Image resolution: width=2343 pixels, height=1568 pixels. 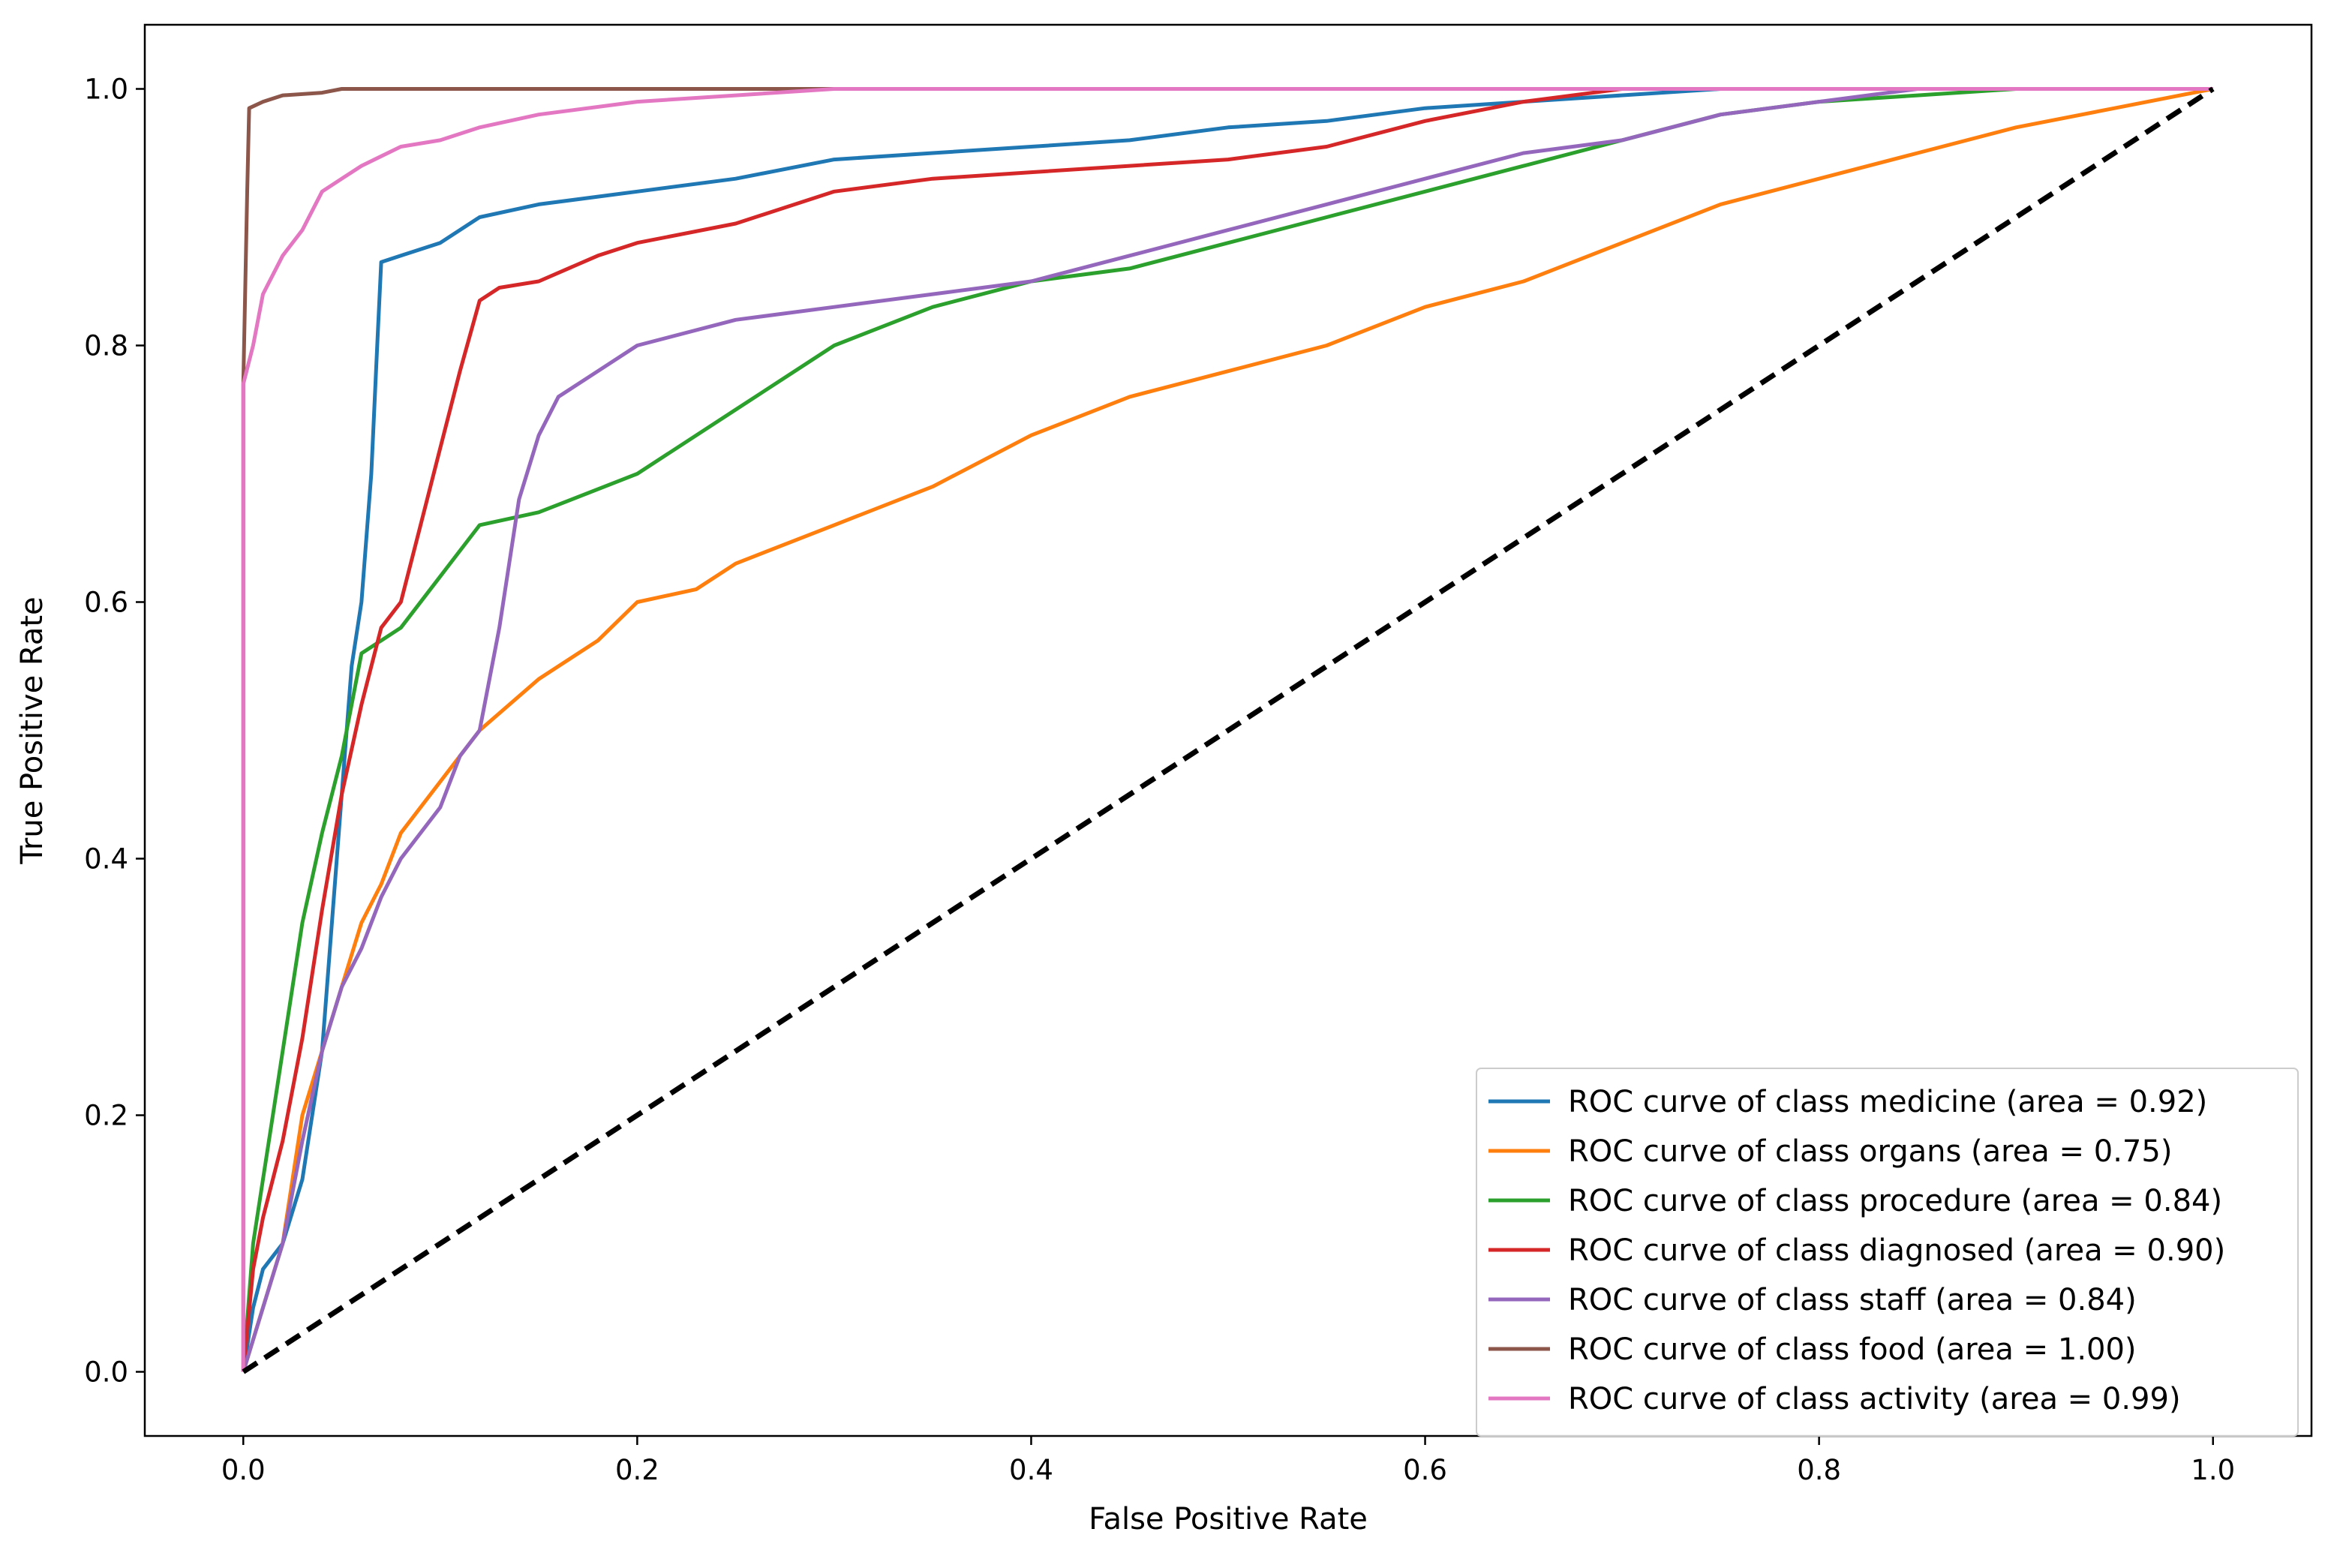 What do you see at coordinates (106, 859) in the screenshot?
I see `y-tick-label: 0.4` at bounding box center [106, 859].